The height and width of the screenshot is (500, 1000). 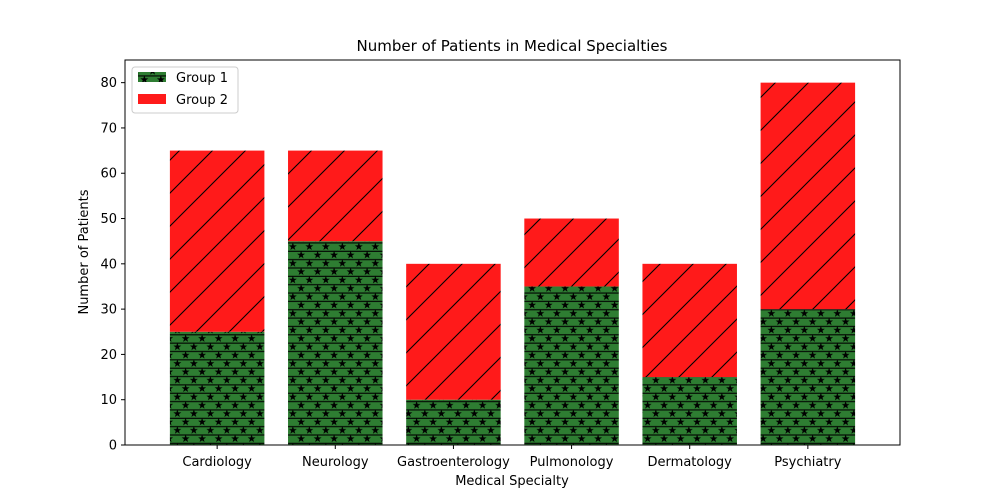 I want to click on x-tick-label: Pulmonology, so click(x=572, y=462).